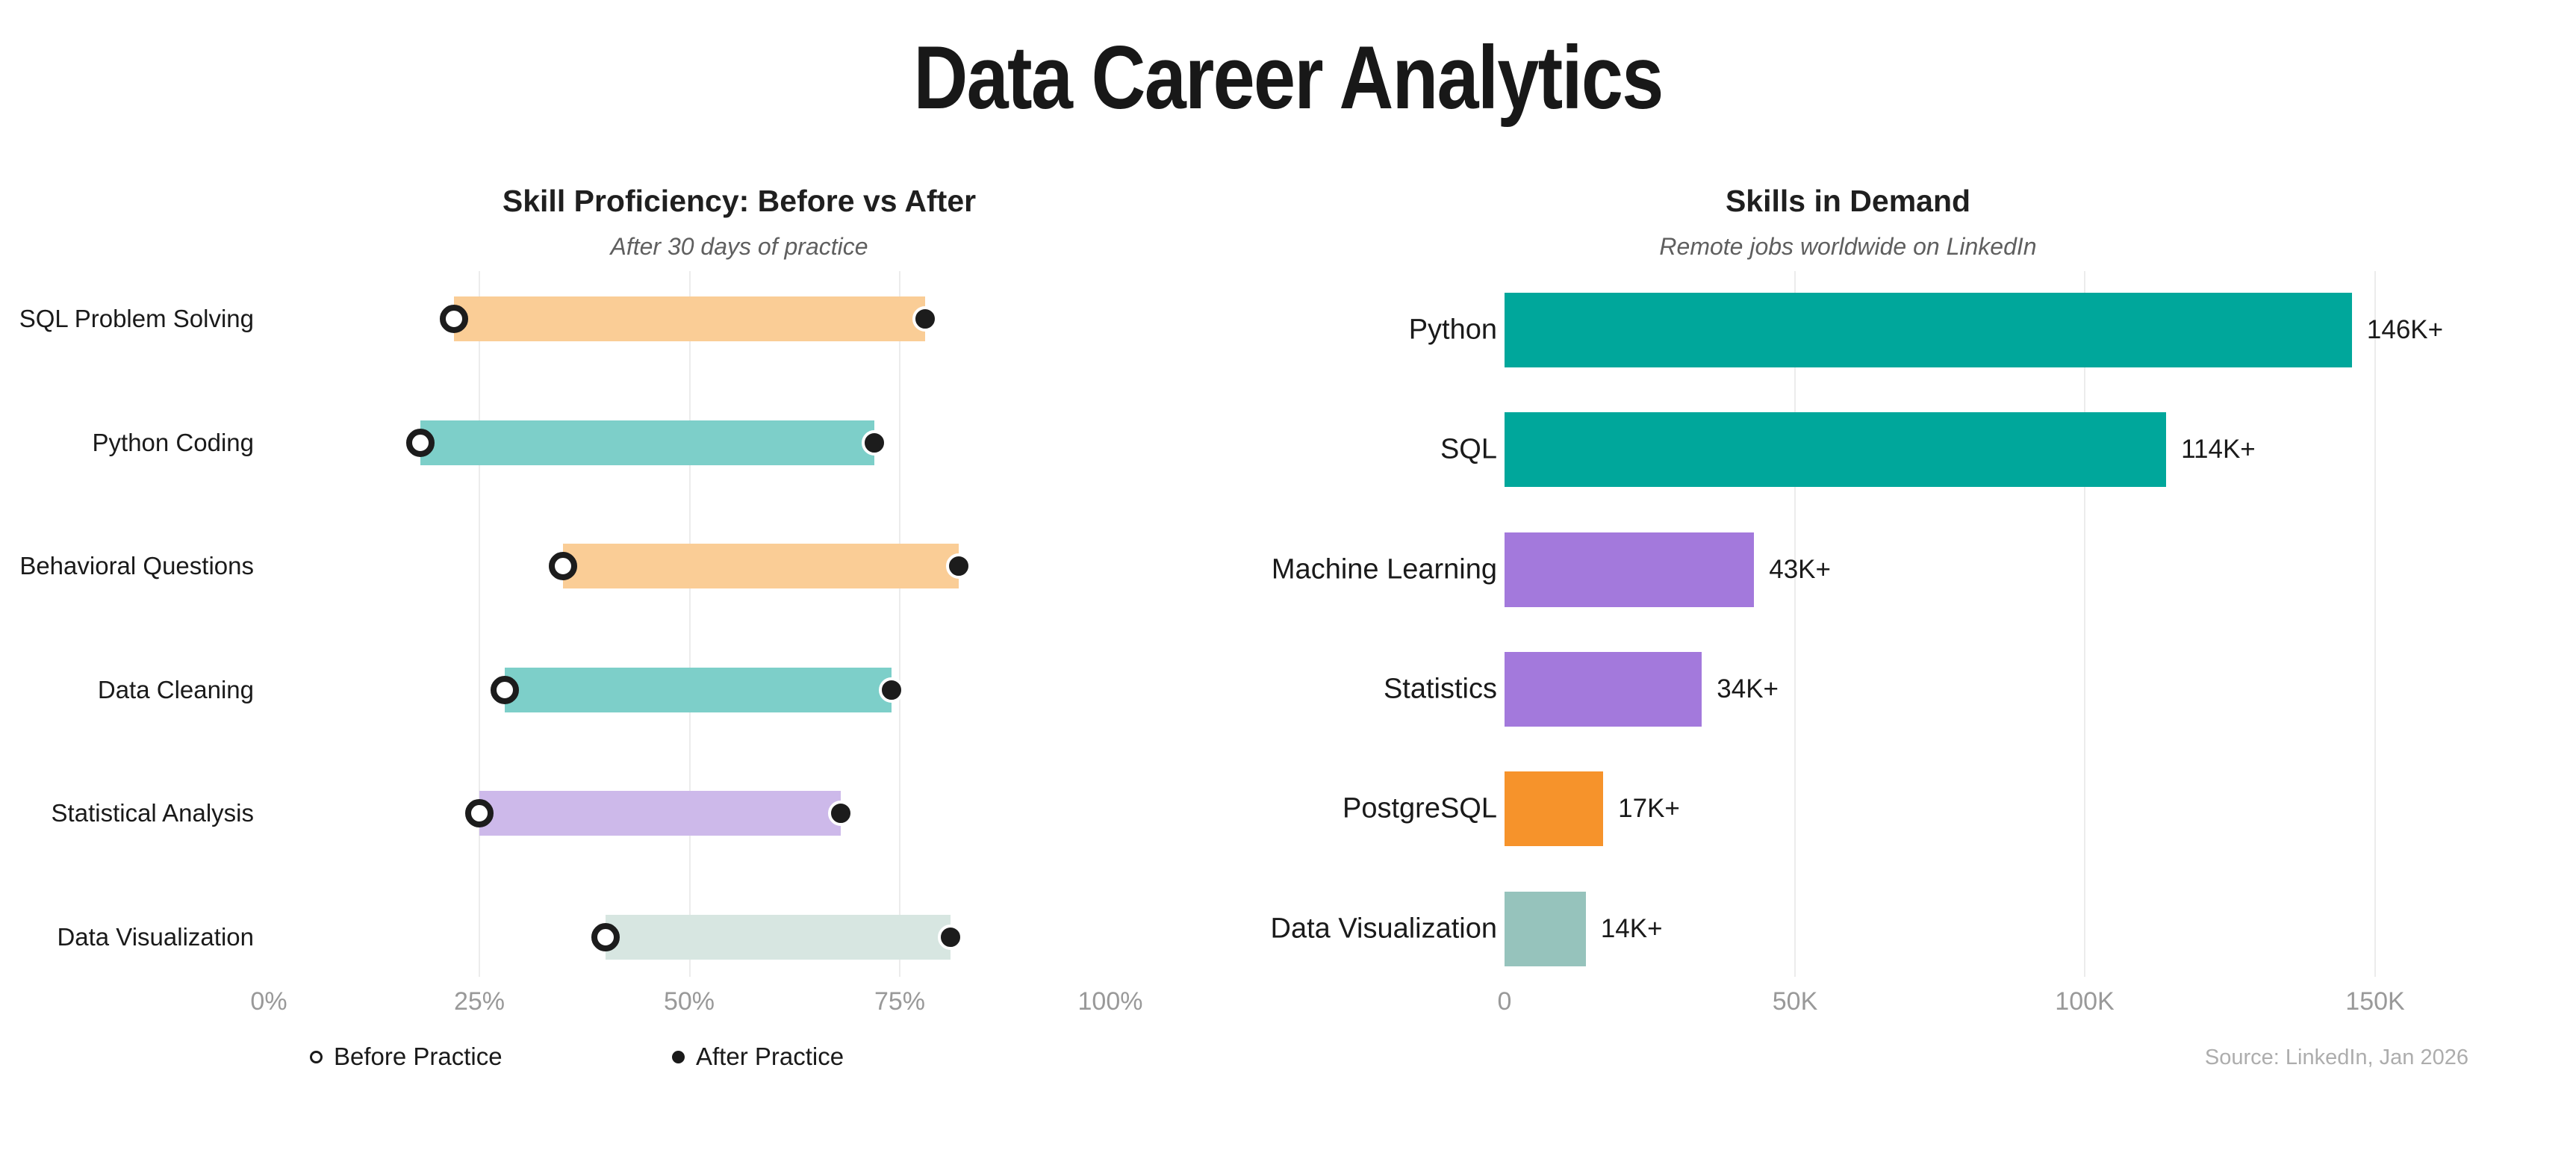  I want to click on right-x-tick-100k: 100K, so click(2085, 1001).